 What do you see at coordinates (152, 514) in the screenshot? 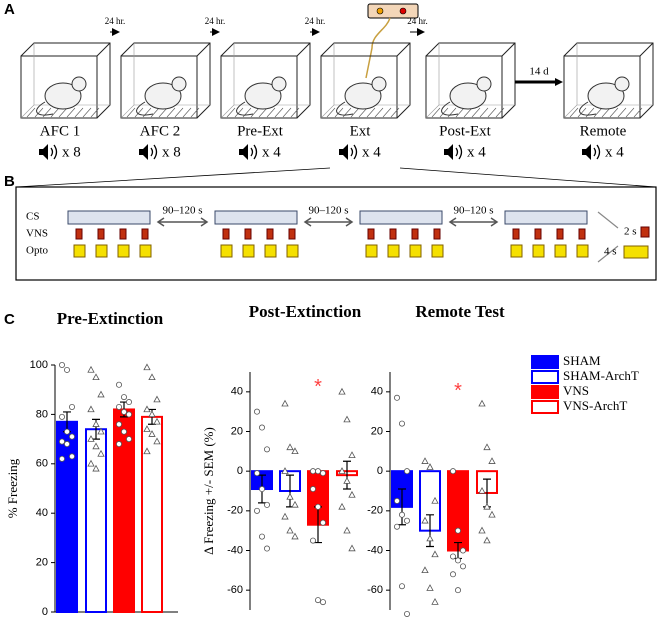
I see `bar` at bounding box center [152, 514].